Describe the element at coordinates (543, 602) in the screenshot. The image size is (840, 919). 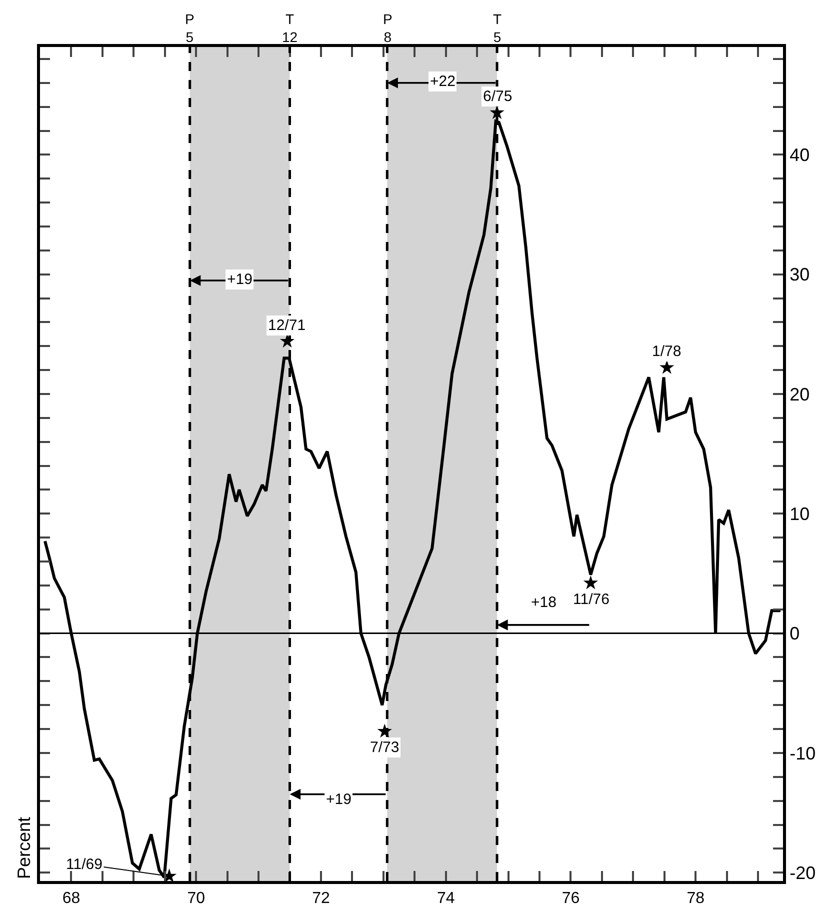
I see `annotation: +18` at that location.